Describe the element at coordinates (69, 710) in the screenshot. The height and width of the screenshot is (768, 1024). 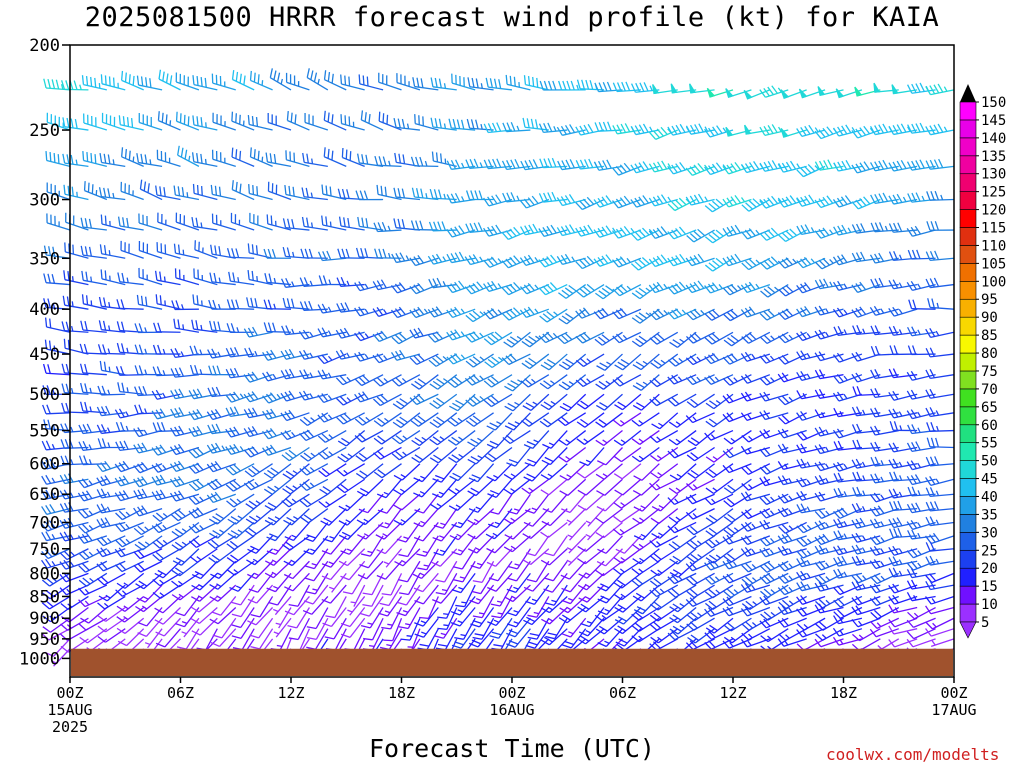
I see `x-tick-label: 15AUG` at that location.